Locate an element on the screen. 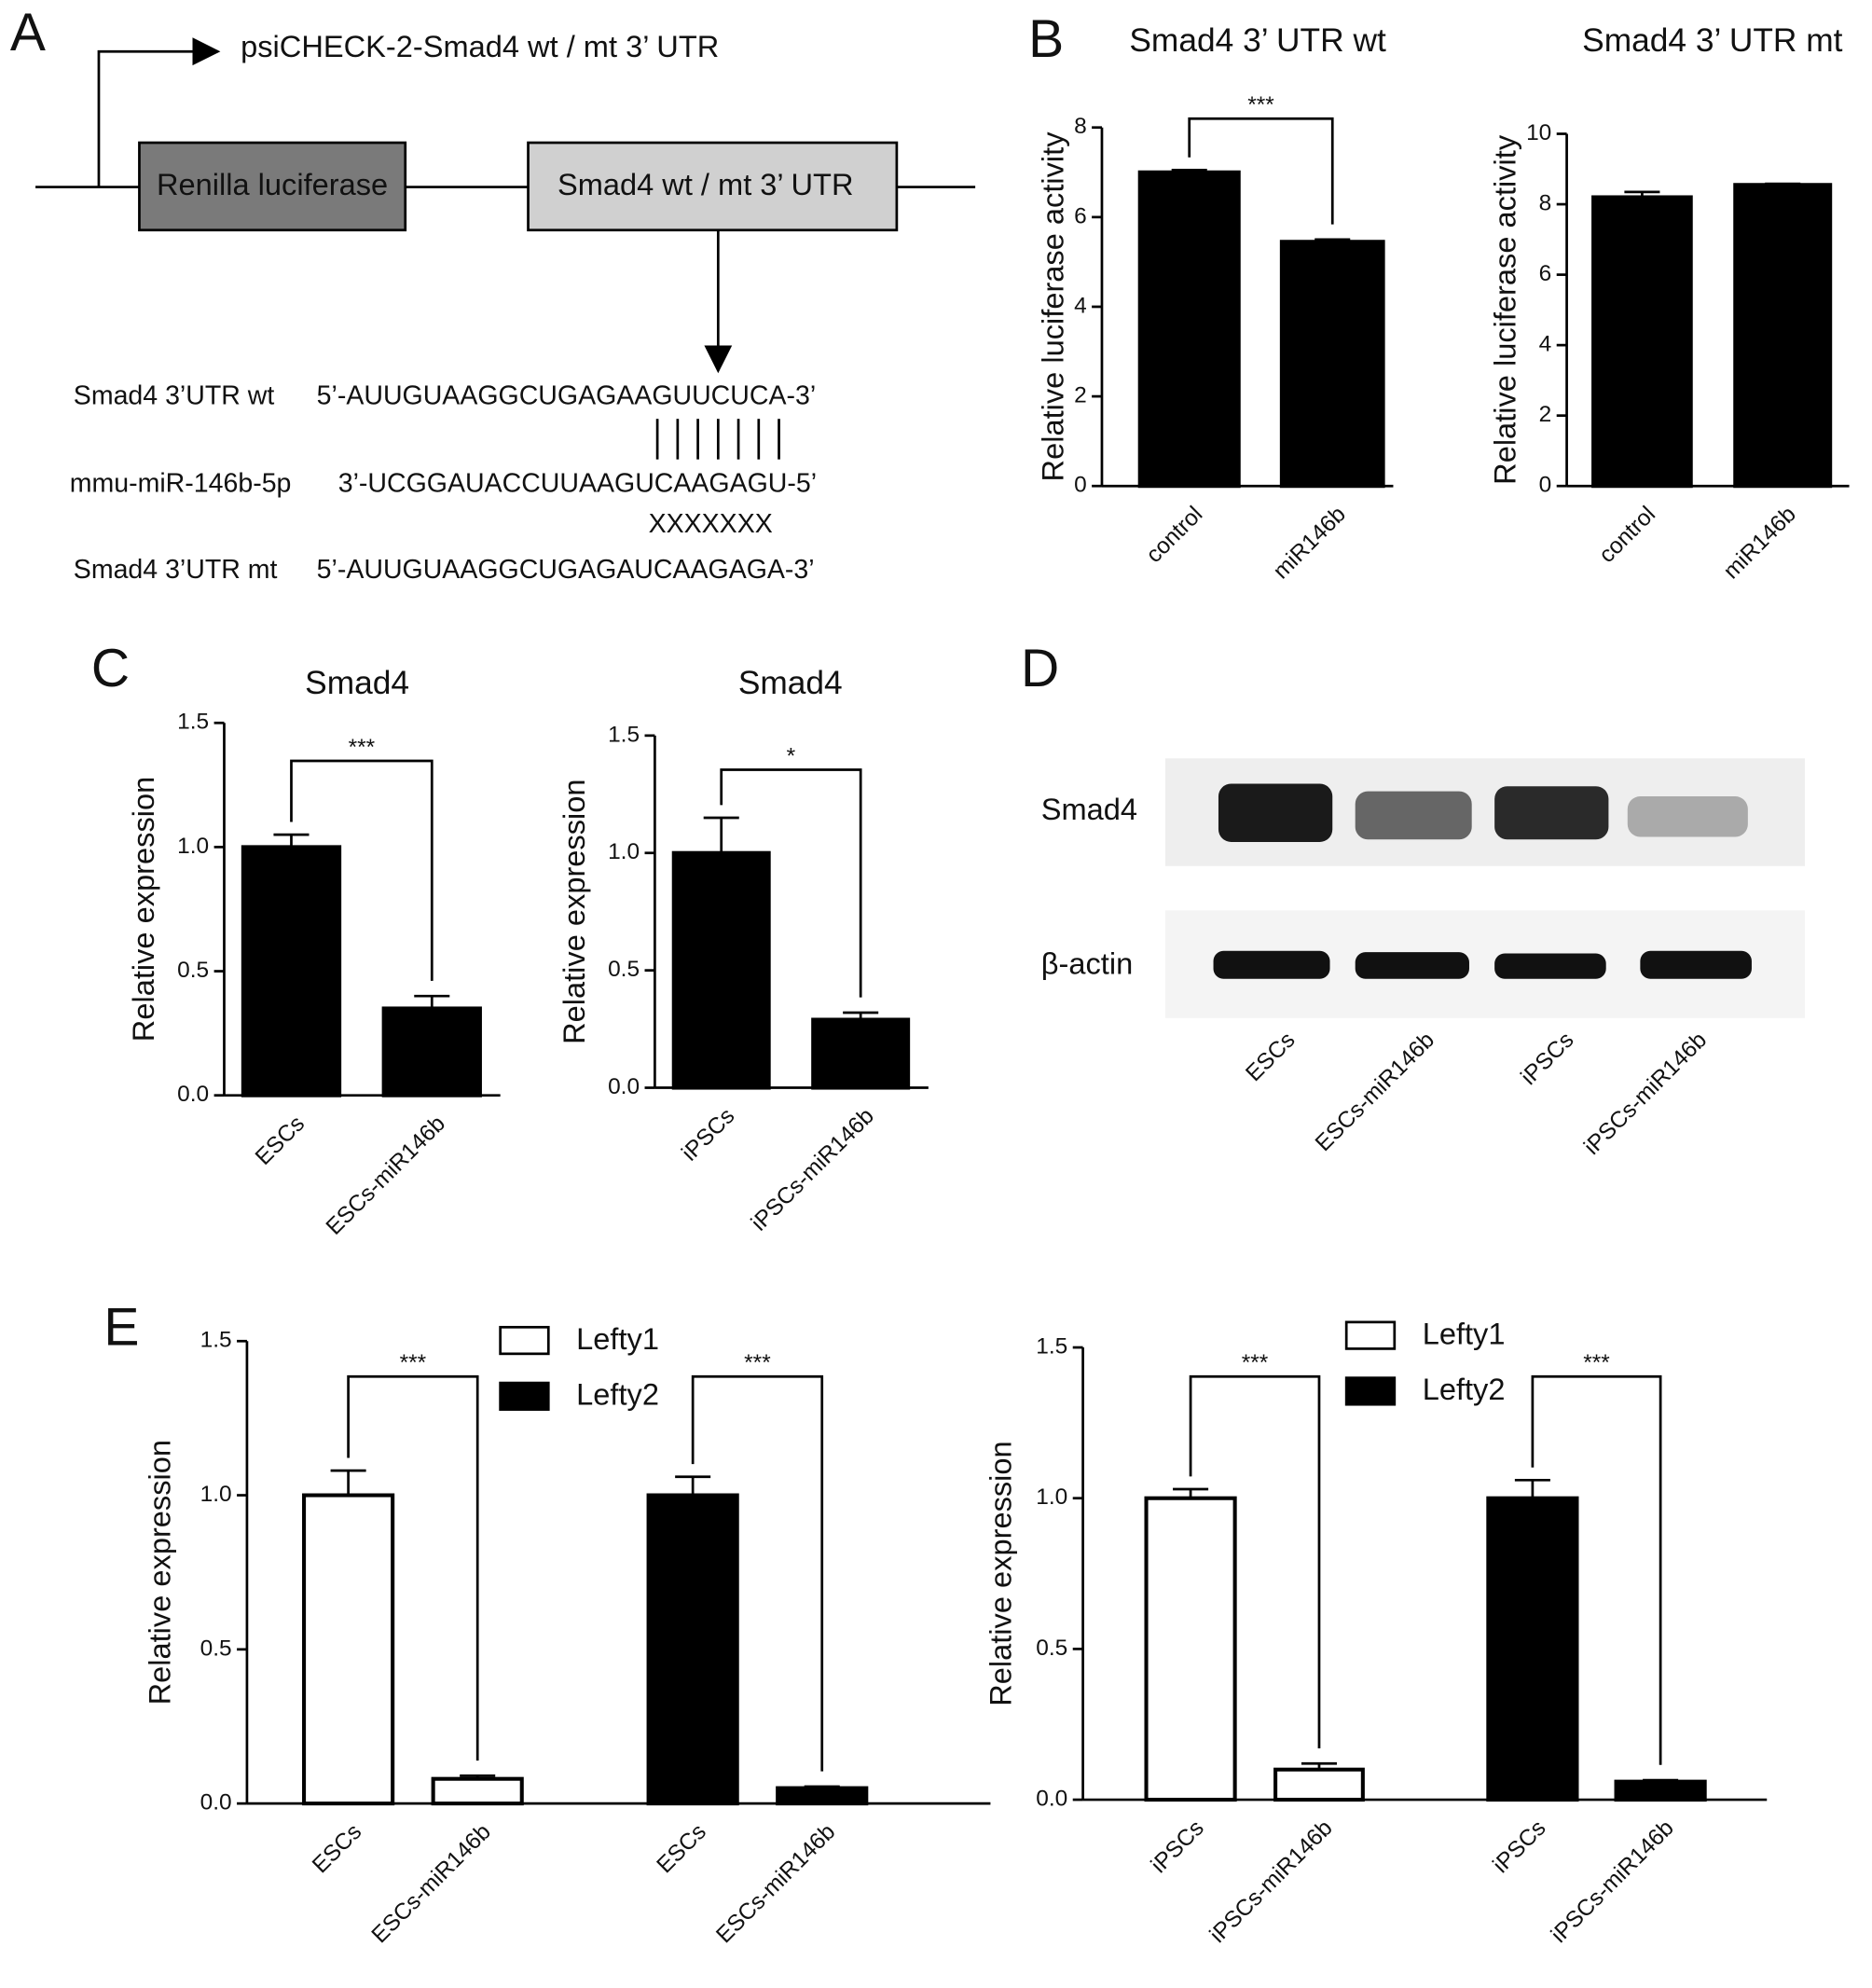 The width and height of the screenshot is (1872, 1988). y-axis-label: Relative luciferase activity is located at coordinates (1052, 306).